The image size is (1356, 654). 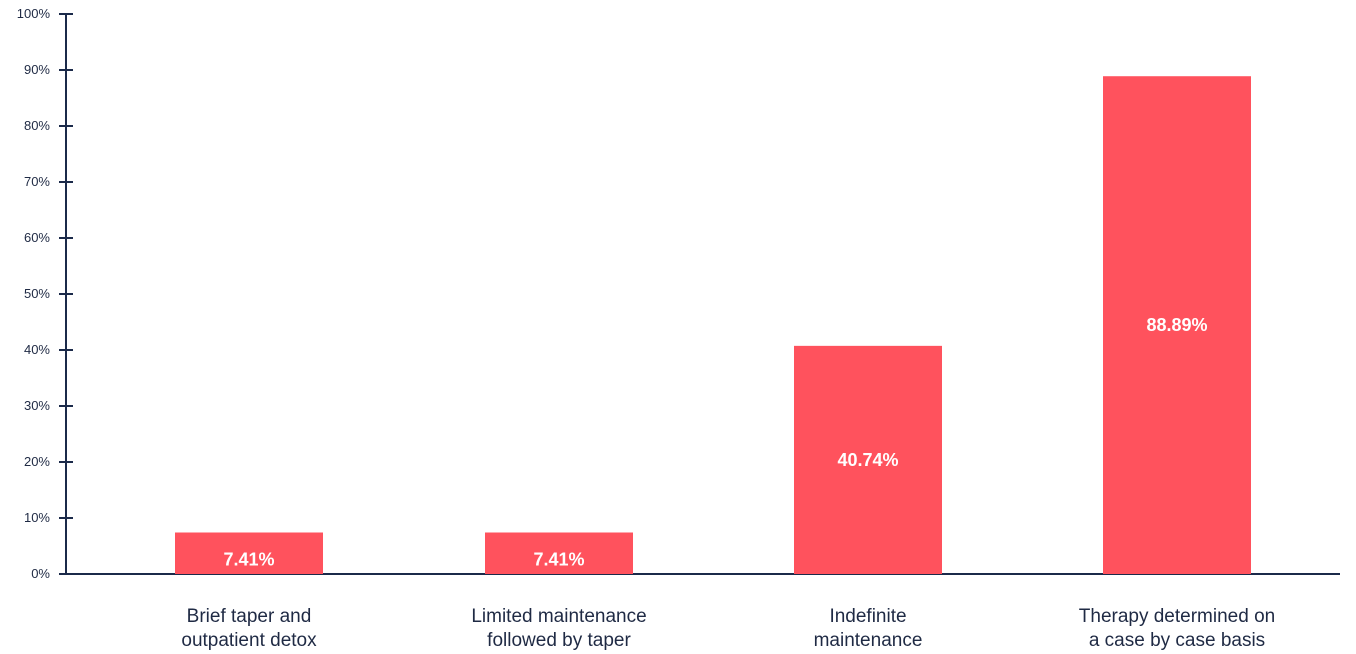 What do you see at coordinates (37, 461) in the screenshot?
I see `y-tick-label: 20%` at bounding box center [37, 461].